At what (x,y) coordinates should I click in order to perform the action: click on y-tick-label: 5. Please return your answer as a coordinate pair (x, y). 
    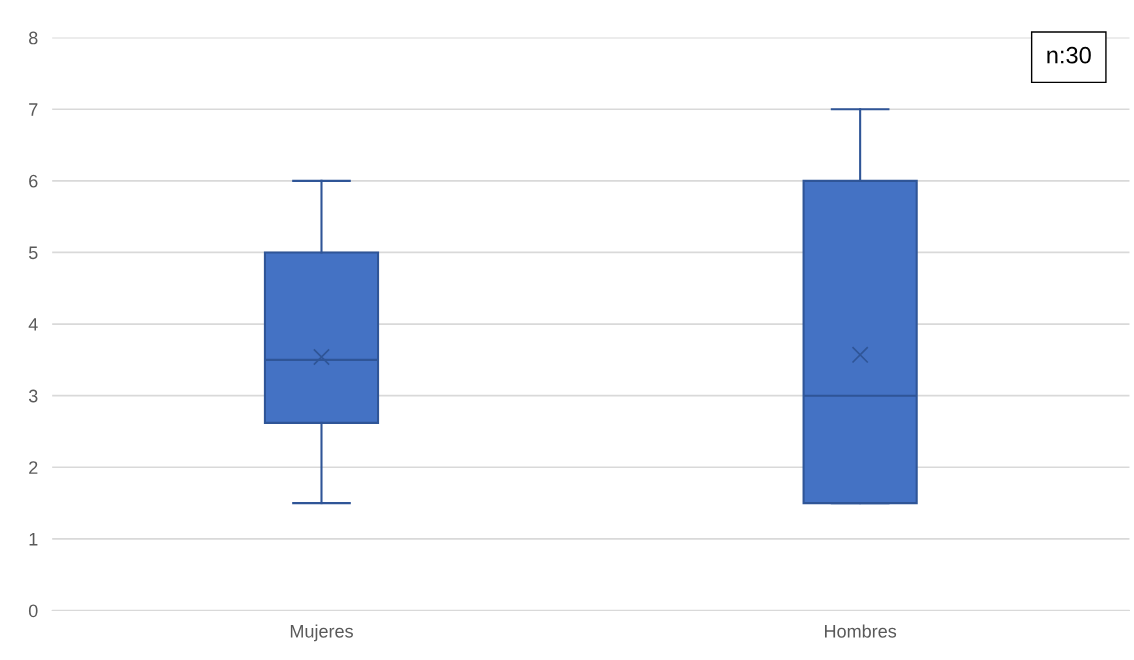
    Looking at the image, I should click on (33, 253).